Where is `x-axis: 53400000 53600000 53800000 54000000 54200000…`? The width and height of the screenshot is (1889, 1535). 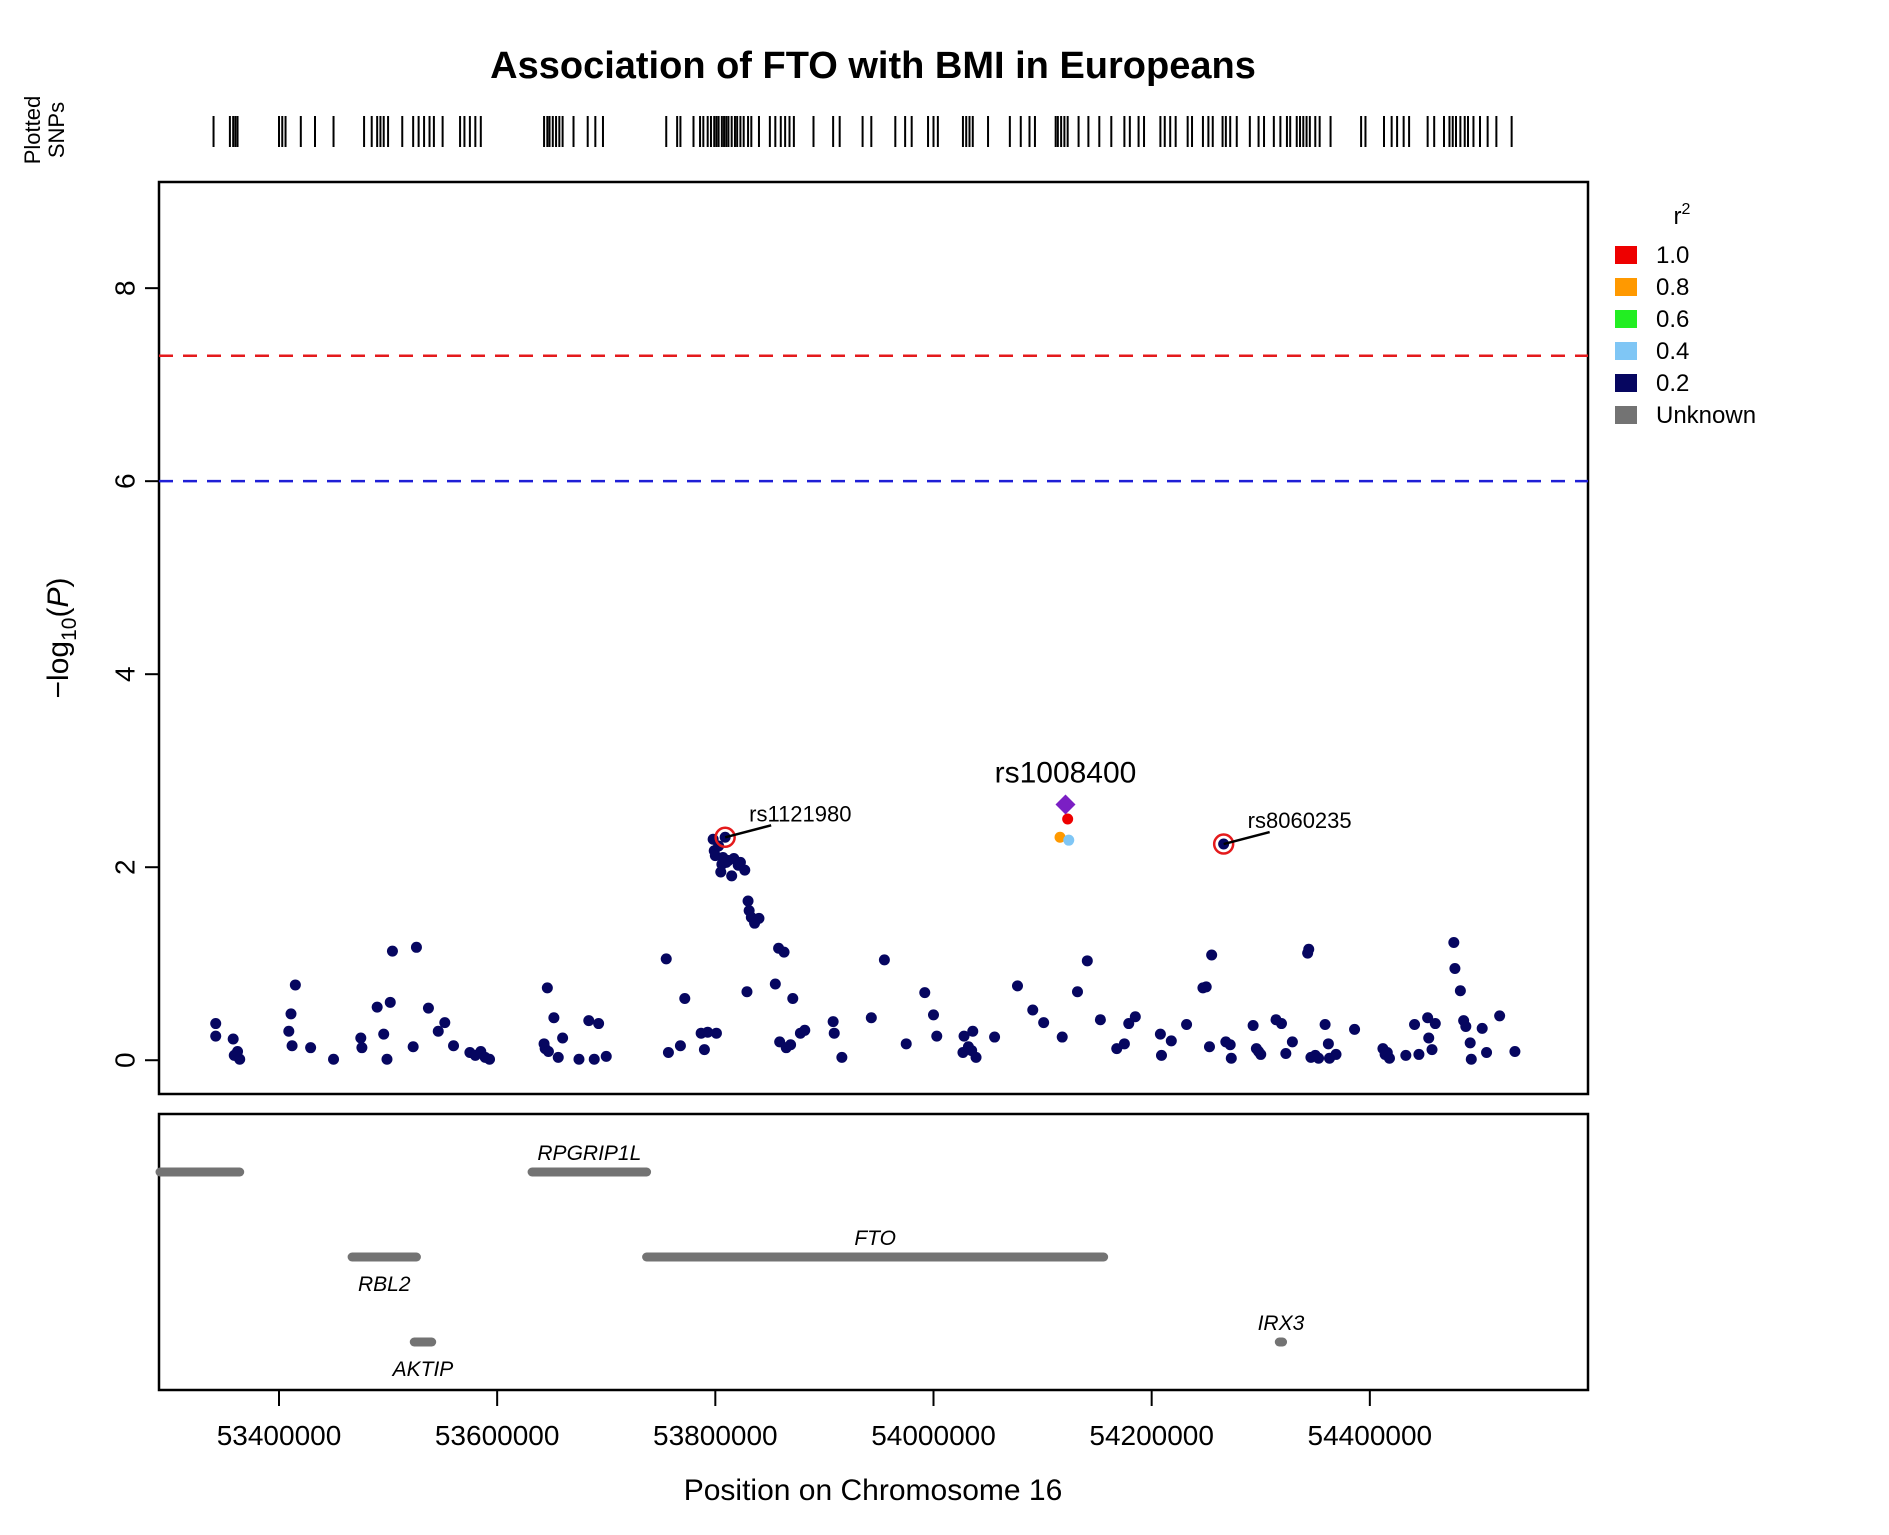 x-axis: 53400000 53600000 53800000 54000000 54200000… is located at coordinates (825, 1420).